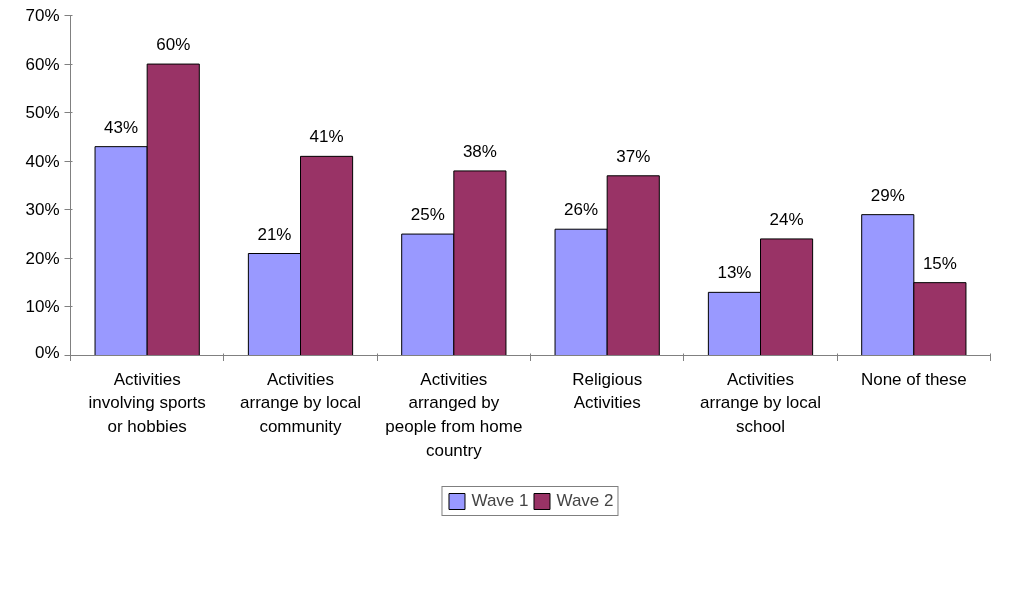 This screenshot has width=1024, height=606. Describe the element at coordinates (734, 273) in the screenshot. I see `data-label: 13%` at that location.